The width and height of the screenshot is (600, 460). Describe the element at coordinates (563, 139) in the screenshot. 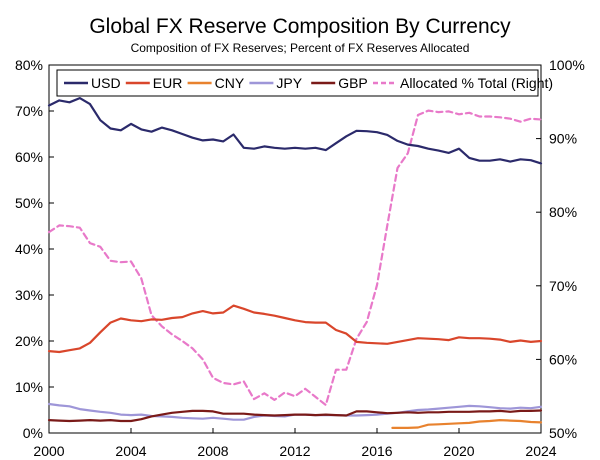

I see `right-tick-label: 90%` at that location.